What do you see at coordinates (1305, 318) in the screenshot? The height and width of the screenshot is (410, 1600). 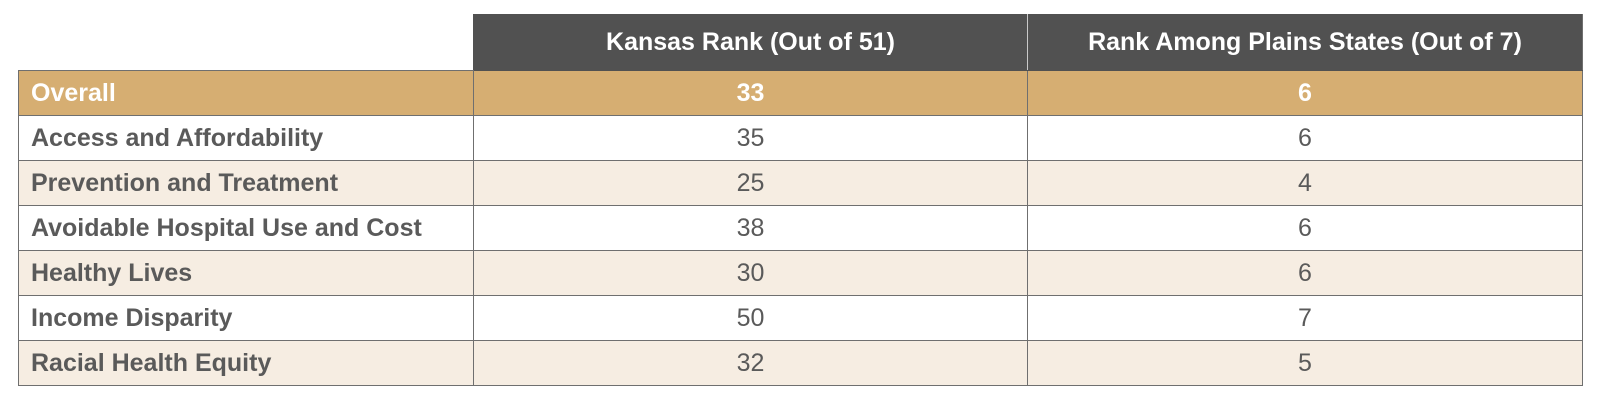 I see `plains-rank-cell: 7` at bounding box center [1305, 318].